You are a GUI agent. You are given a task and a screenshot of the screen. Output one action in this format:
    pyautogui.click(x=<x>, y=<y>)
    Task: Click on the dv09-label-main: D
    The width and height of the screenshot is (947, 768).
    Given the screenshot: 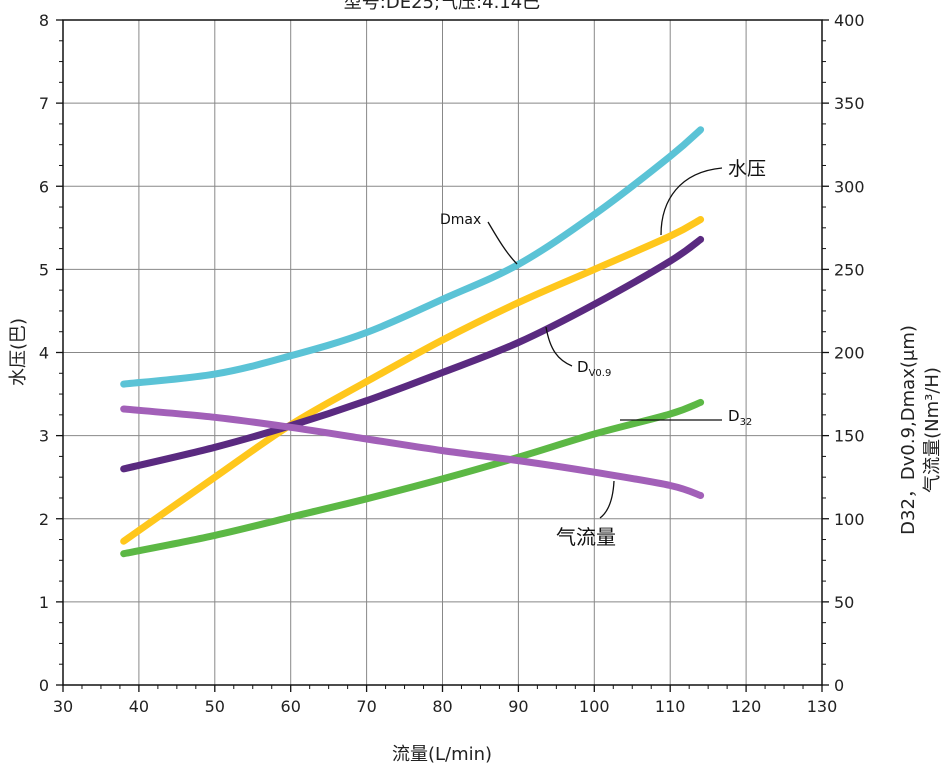 What is the action you would take?
    pyautogui.click(x=583, y=367)
    